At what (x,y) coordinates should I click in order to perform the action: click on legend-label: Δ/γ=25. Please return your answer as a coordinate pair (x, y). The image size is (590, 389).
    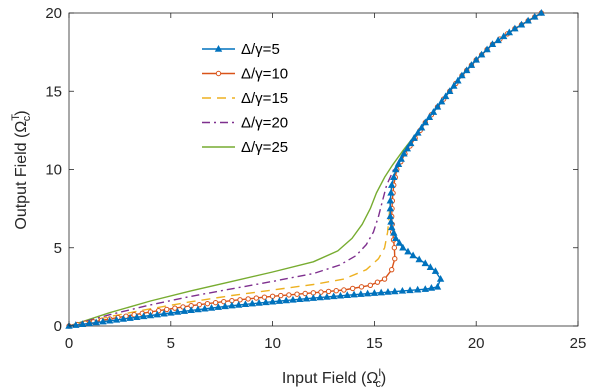
    Looking at the image, I should click on (264, 147).